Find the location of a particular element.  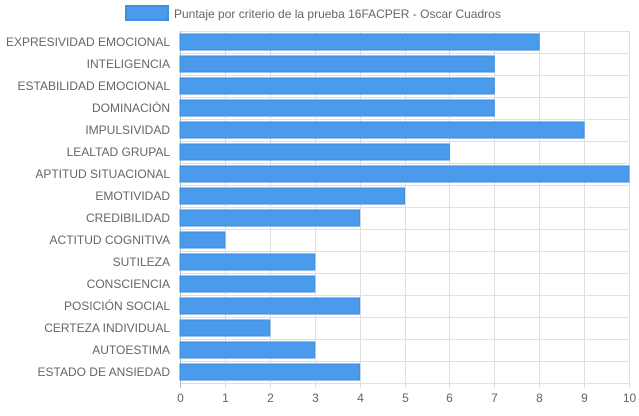

x-tick-label: 0 is located at coordinates (180, 398).